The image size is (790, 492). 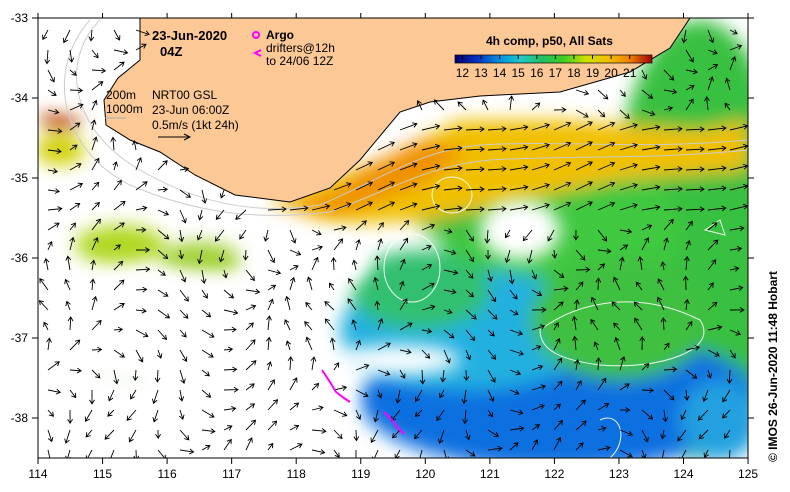 What do you see at coordinates (593, 73) in the screenshot?
I see `colorbar-tick-label: 19` at bounding box center [593, 73].